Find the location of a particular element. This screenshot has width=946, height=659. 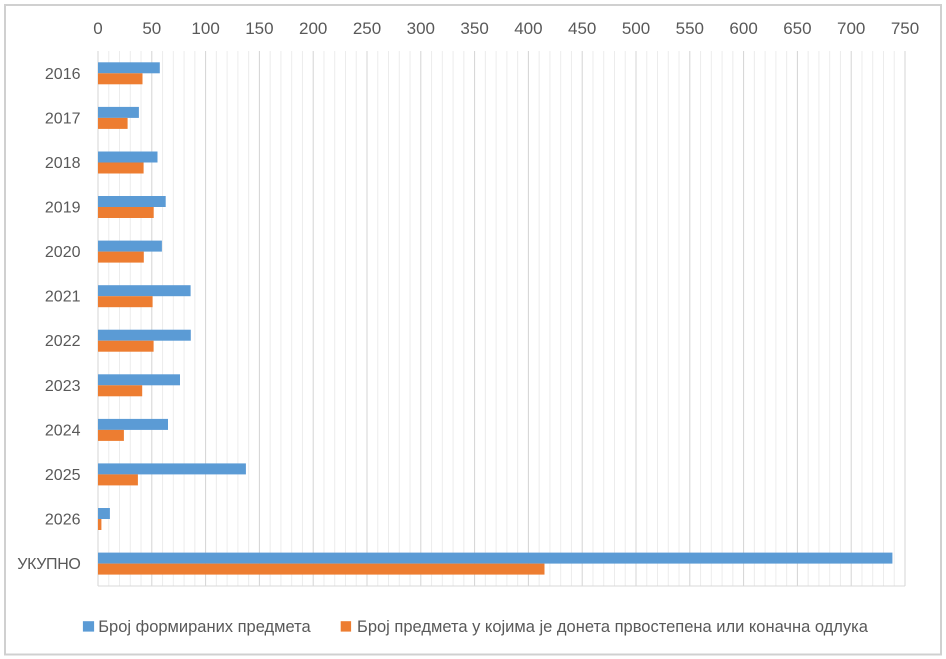

svg-text: 200 is located at coordinates (313, 28).